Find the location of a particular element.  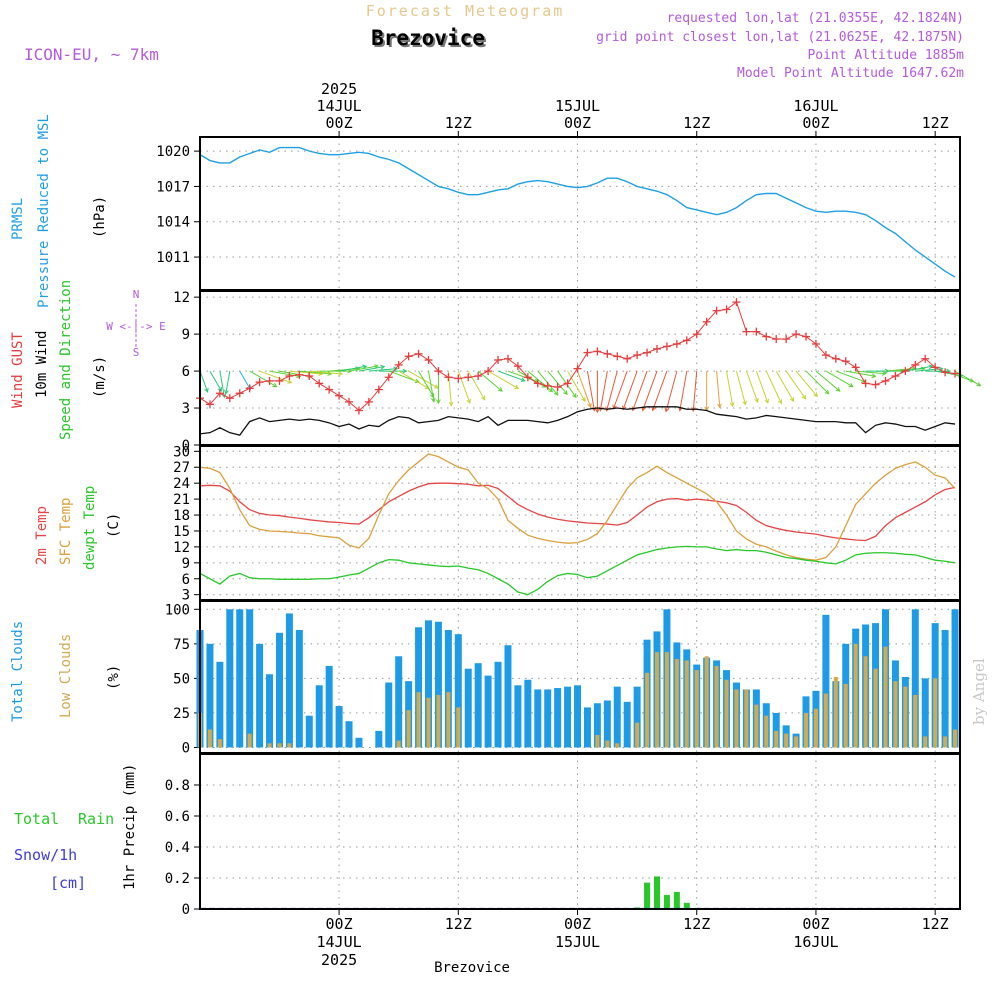

credit-text: by Angel is located at coordinates (979, 691).